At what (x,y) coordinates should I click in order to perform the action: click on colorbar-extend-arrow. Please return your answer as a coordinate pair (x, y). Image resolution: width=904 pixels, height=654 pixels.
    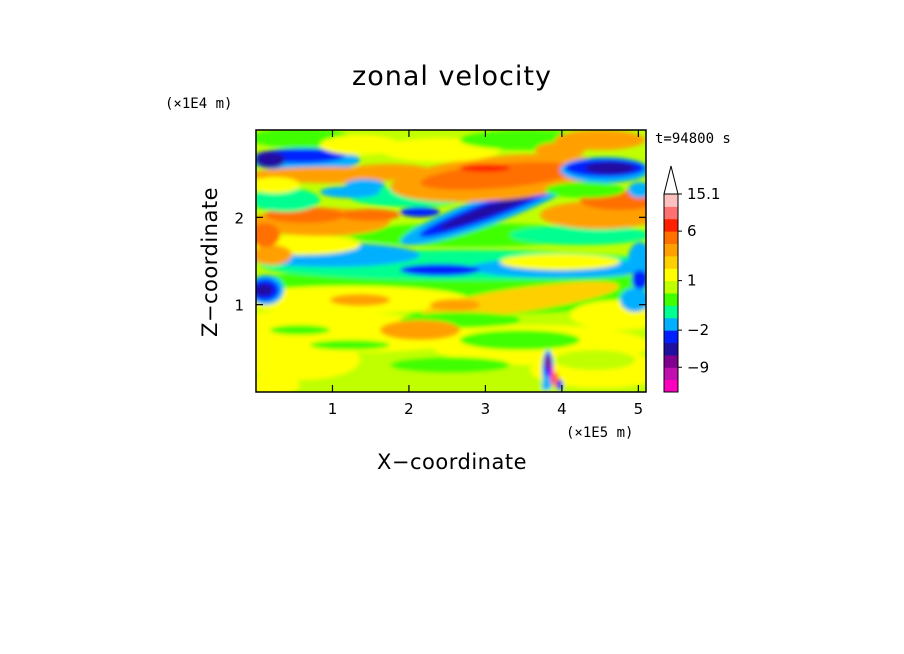
    Looking at the image, I should click on (671, 180).